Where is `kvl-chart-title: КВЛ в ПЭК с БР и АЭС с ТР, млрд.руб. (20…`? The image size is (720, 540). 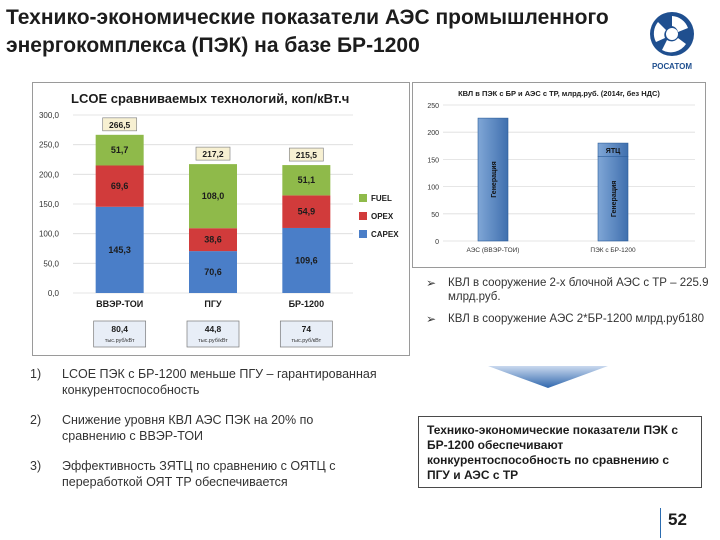
kvl-chart-title: КВЛ в ПЭК с БР и АЭС с ТР, млрд.руб. (20… is located at coordinates (559, 93).